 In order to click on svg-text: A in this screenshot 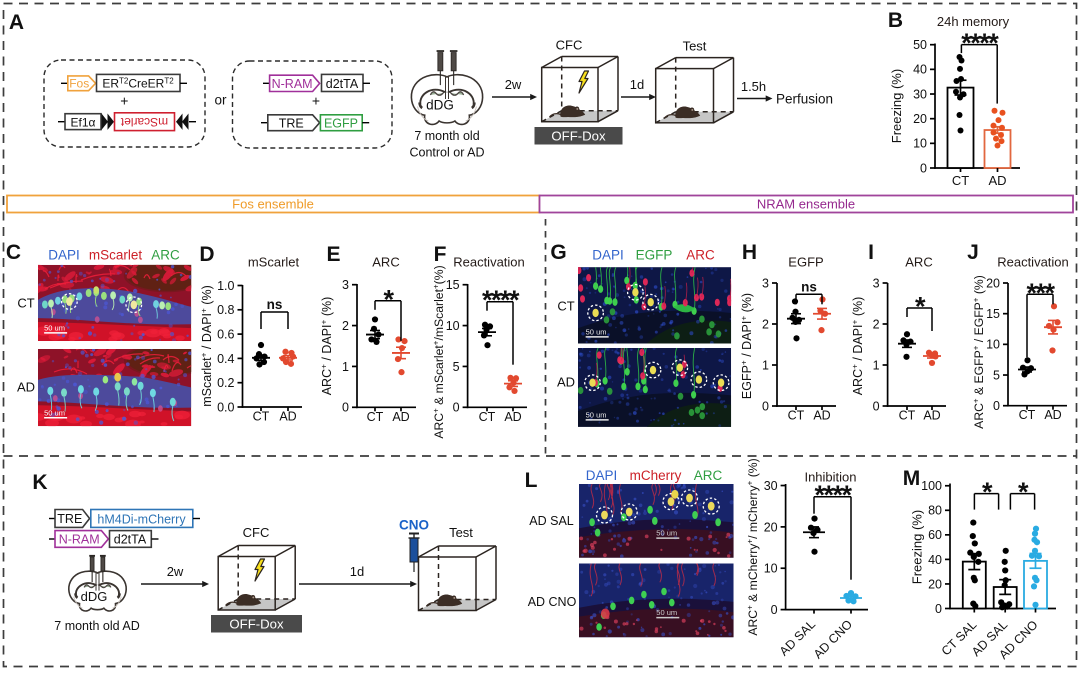, I will do `click(16, 22)`.